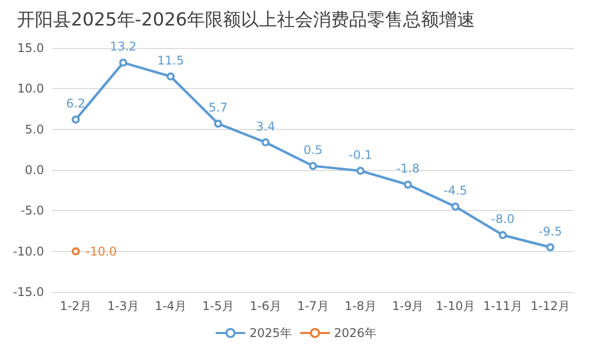 Image resolution: width=592 pixels, height=350 pixels. I want to click on y-tick-label: -10.0, so click(28, 251).